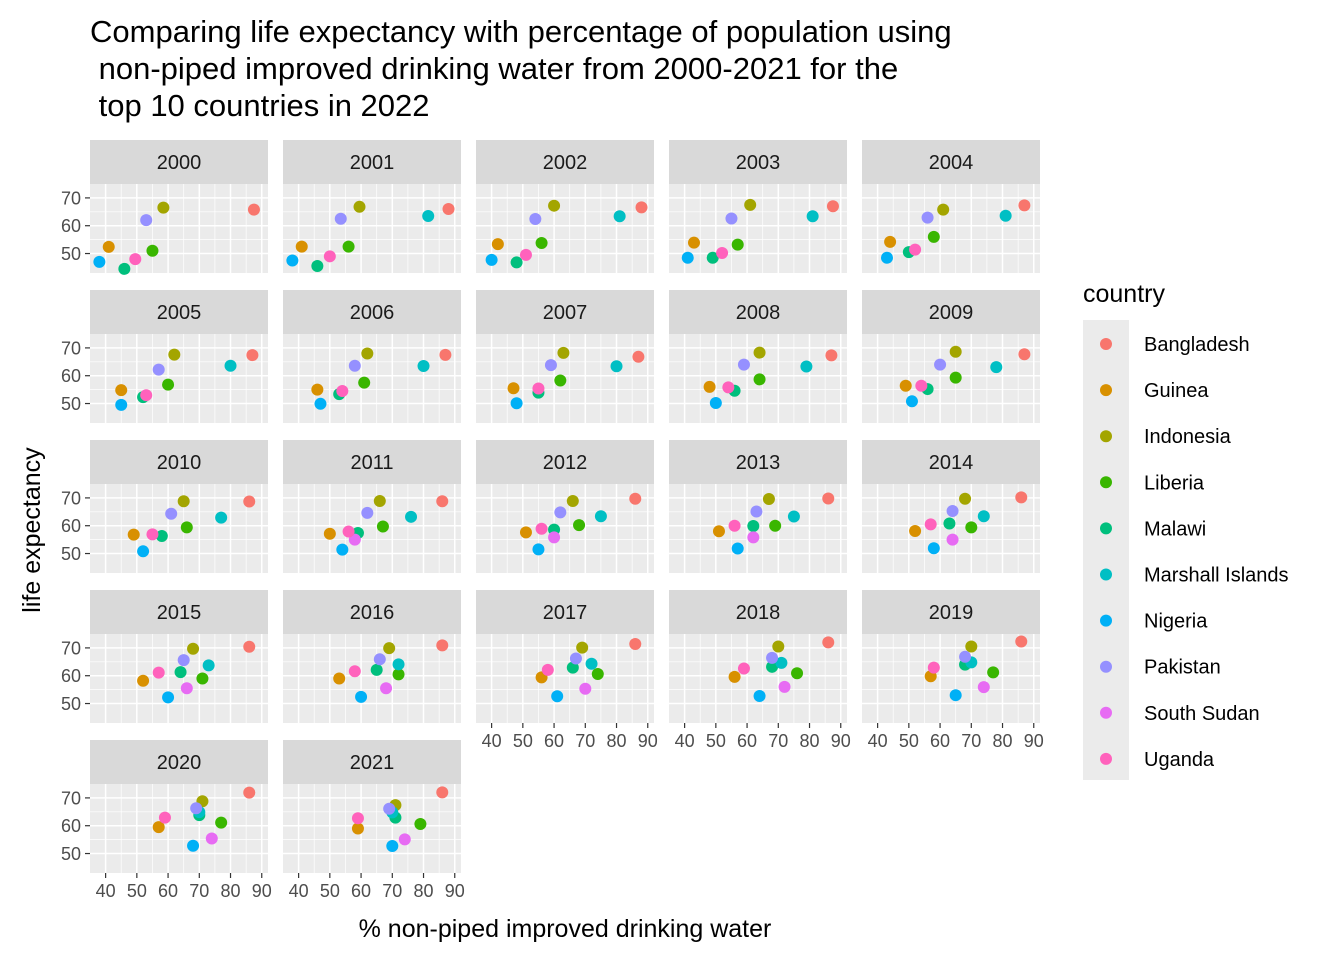 Image resolution: width=1344 pixels, height=960 pixels. Describe the element at coordinates (565, 163) in the screenshot. I see `facet-strip-label: 2002` at that location.